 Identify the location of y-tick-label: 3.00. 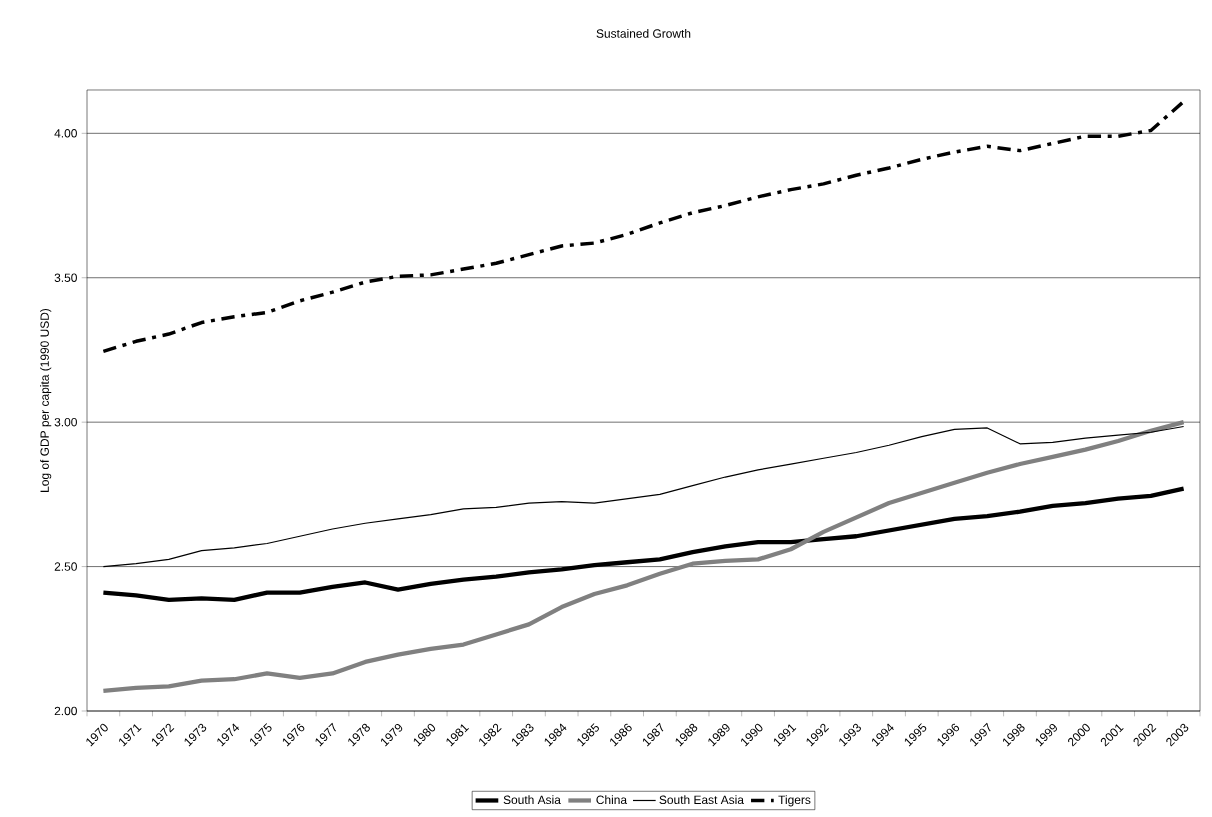
(65, 422).